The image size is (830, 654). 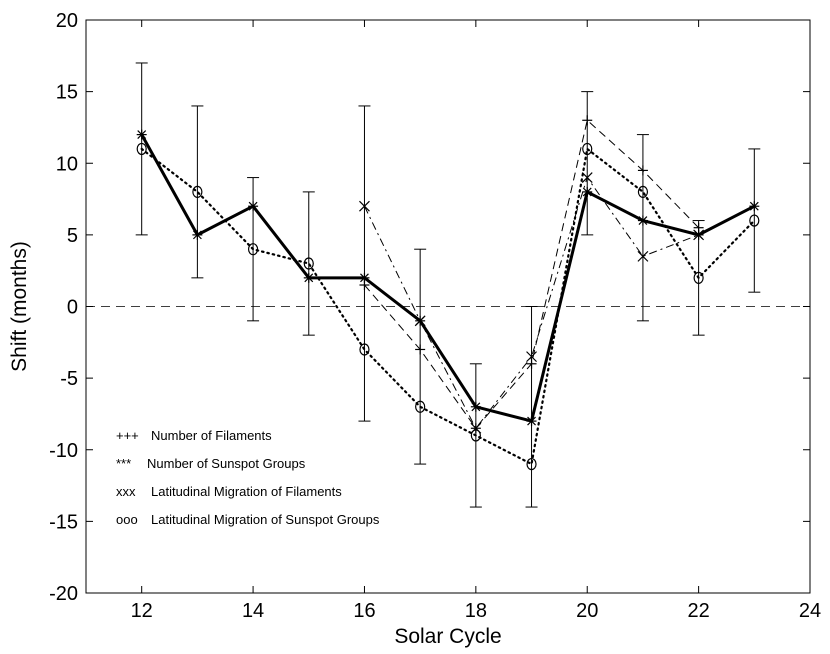 What do you see at coordinates (127, 519) in the screenshot?
I see `legend-symbol: ooo` at bounding box center [127, 519].